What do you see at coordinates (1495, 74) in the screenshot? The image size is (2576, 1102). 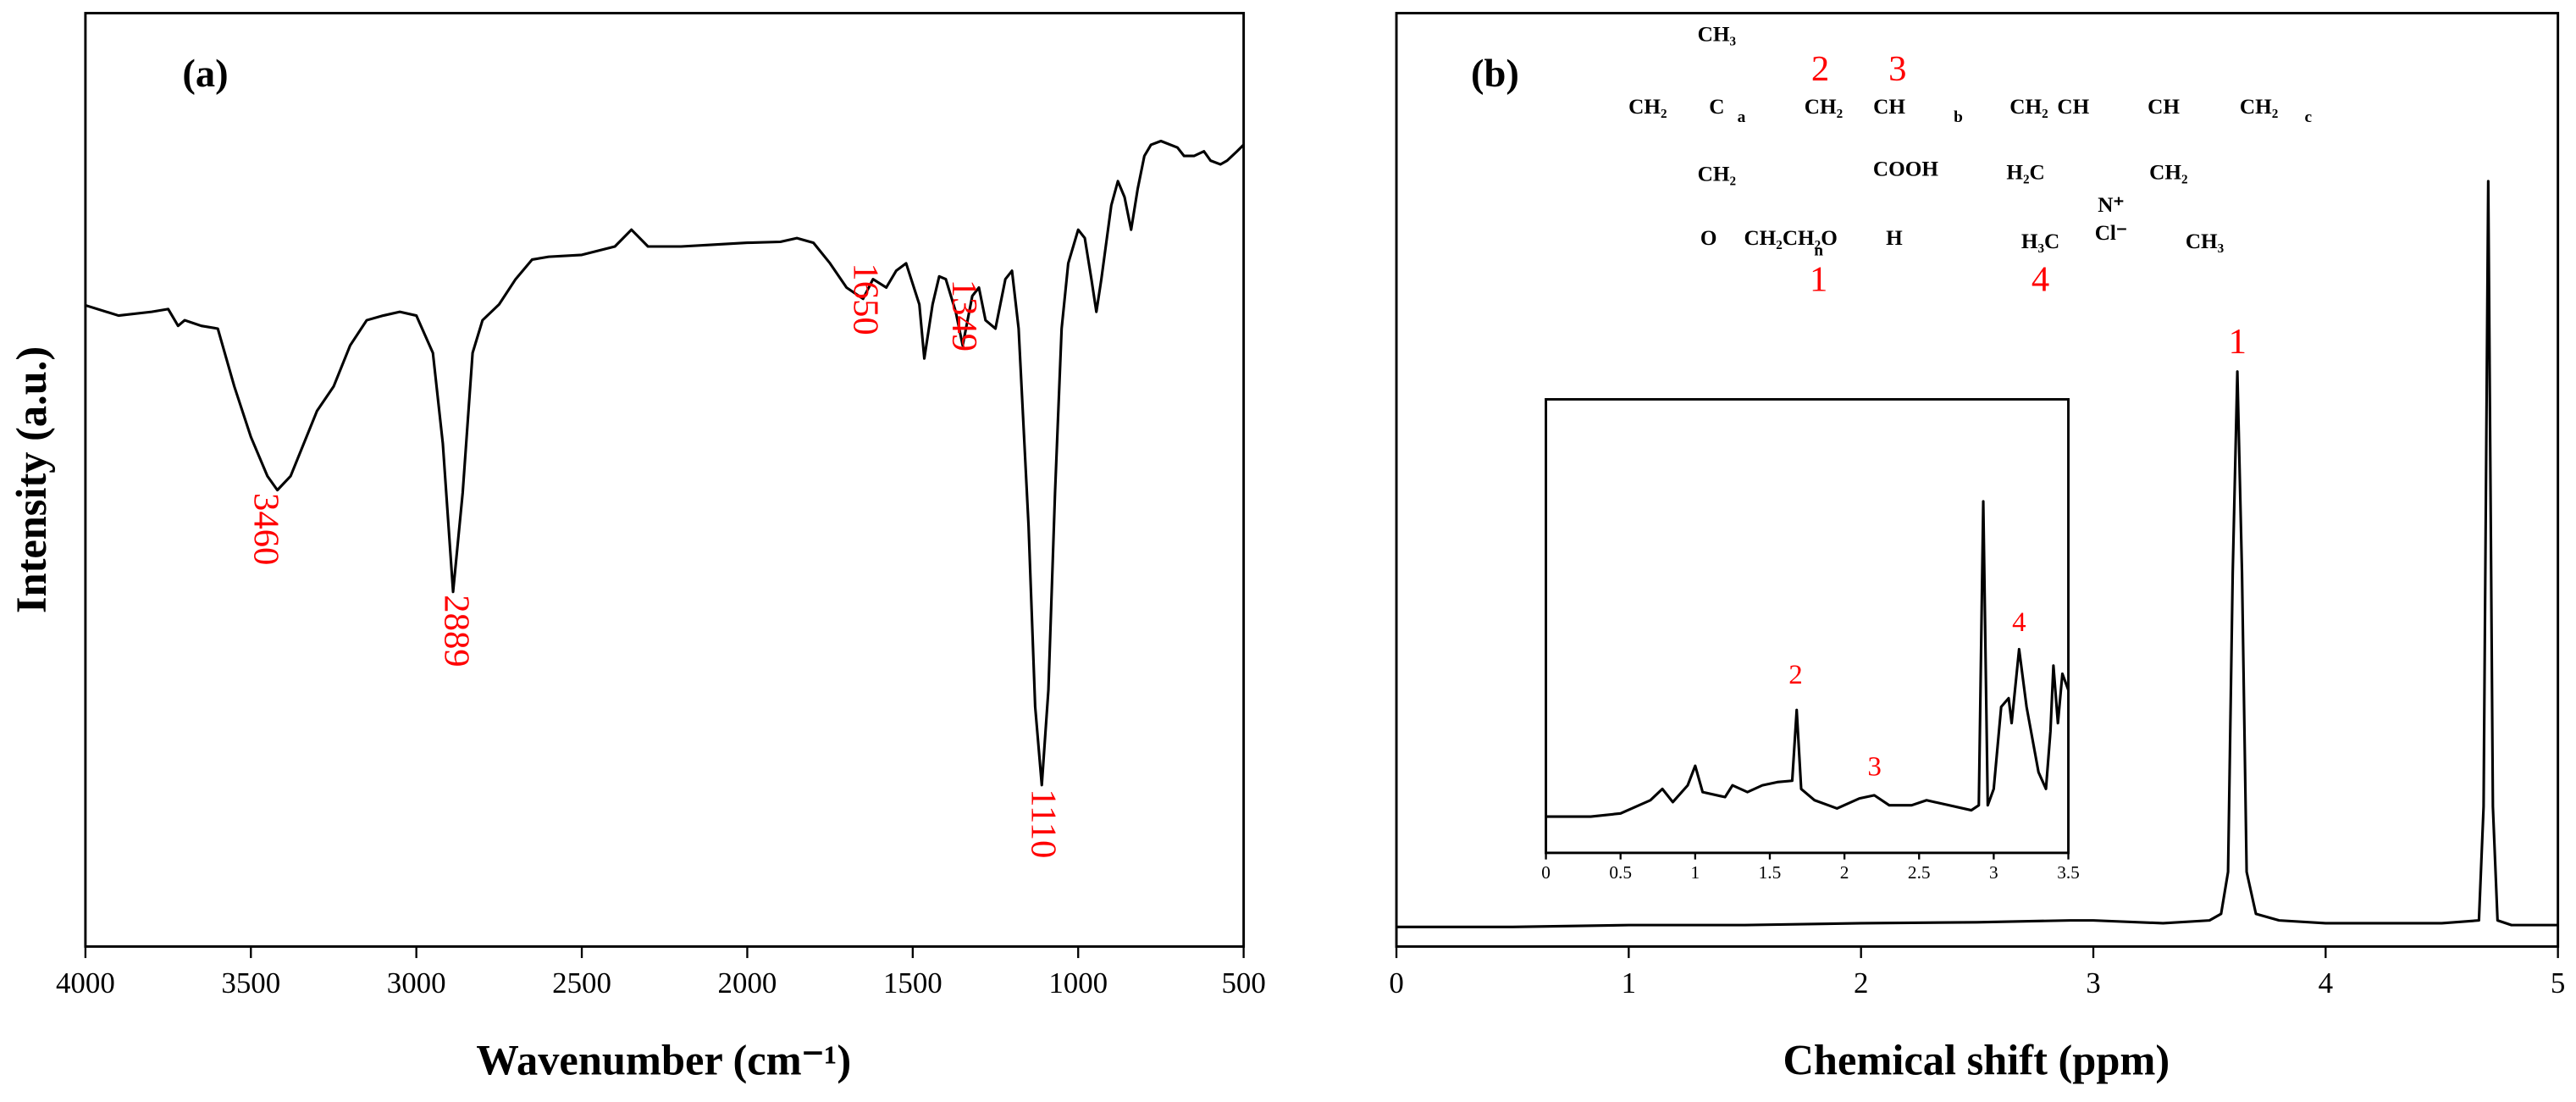 I see `chart-title: (b)` at bounding box center [1495, 74].